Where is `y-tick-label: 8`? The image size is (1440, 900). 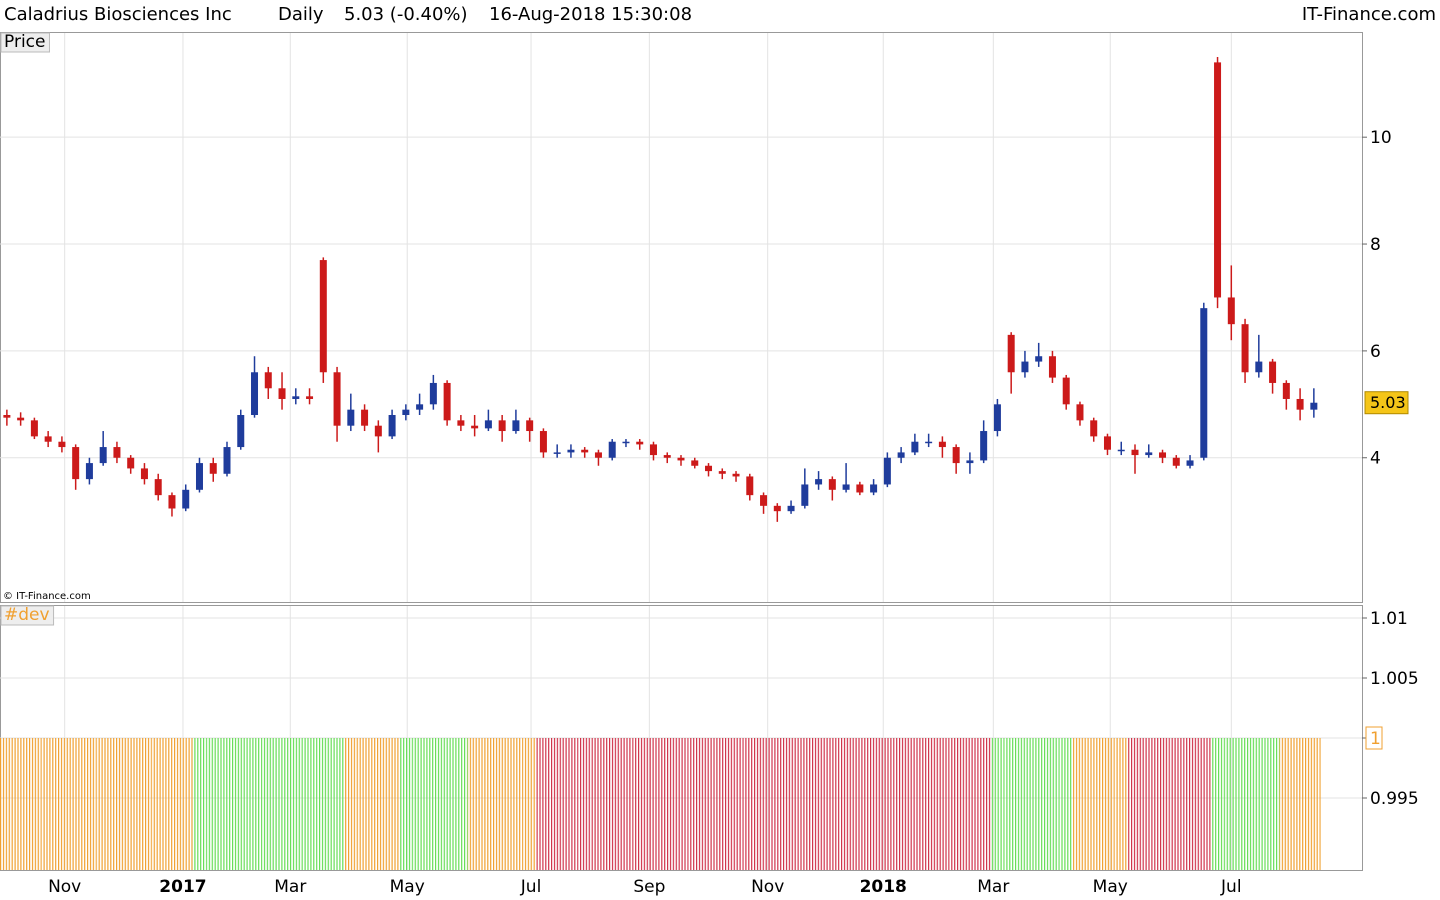 y-tick-label: 8 is located at coordinates (1375, 245).